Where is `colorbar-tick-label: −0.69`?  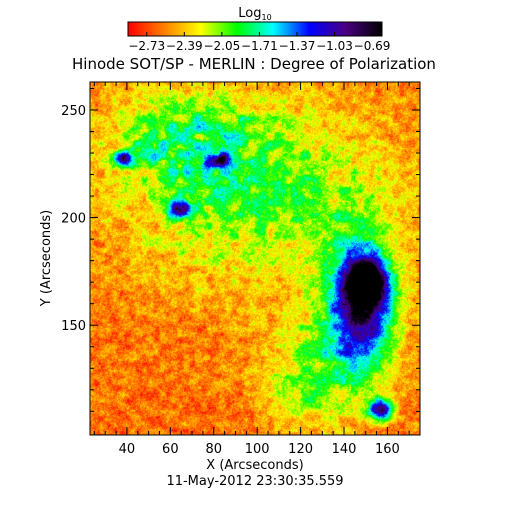
colorbar-tick-label: −0.69 is located at coordinates (372, 46).